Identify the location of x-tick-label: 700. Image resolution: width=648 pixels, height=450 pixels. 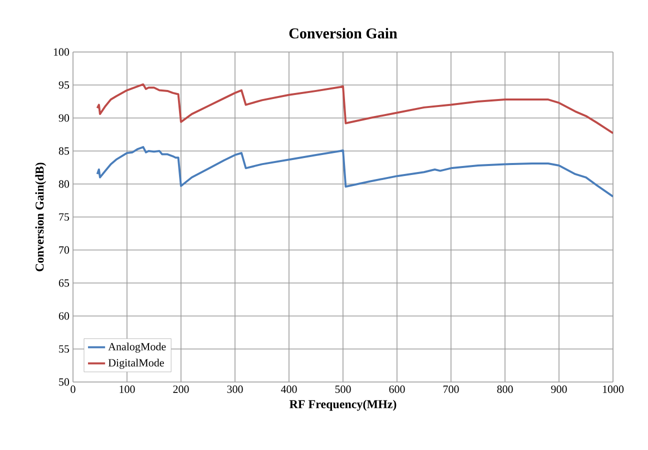
(451, 389).